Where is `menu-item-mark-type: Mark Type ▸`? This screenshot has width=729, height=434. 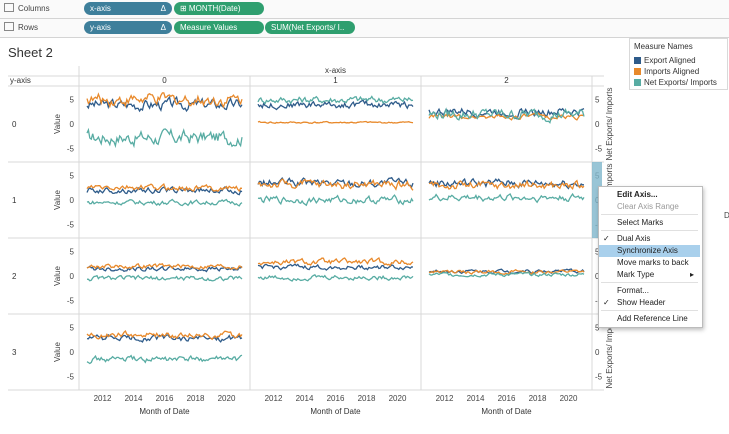
menu-item-mark-type: Mark Type ▸ is located at coordinates (655, 274).